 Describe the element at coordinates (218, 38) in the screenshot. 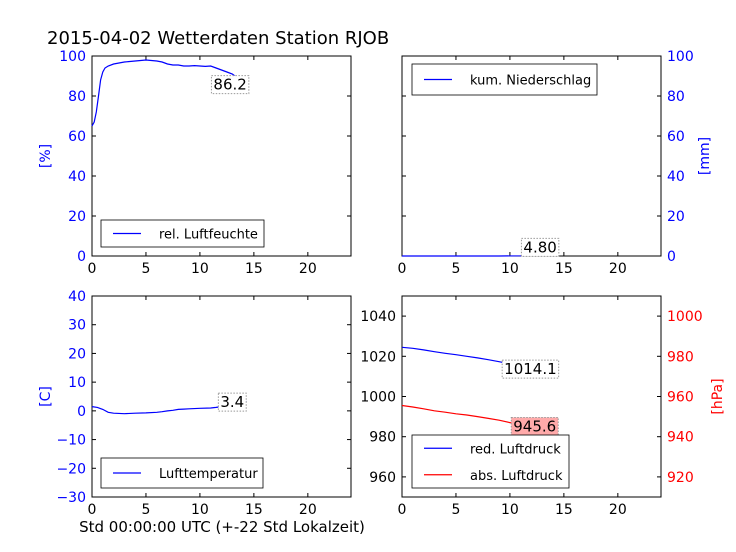

I see `figure-title: 2015-04-02 Wetterdaten Station RJOB` at that location.